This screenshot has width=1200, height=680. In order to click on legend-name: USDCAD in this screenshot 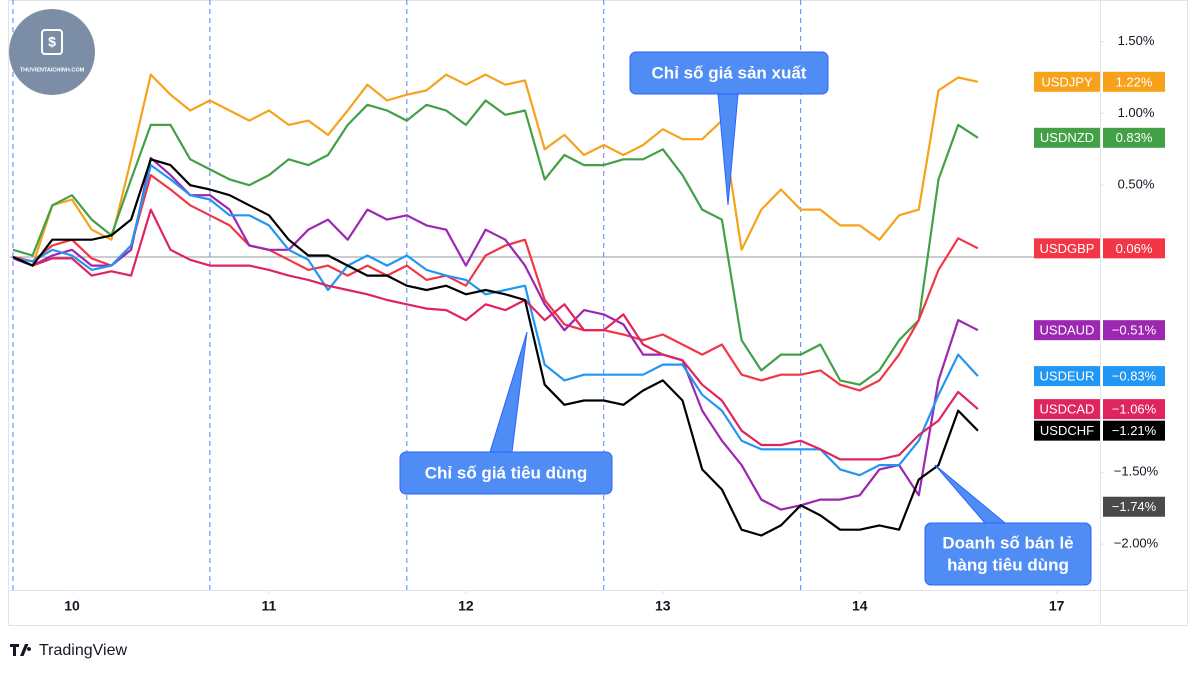, I will do `click(1067, 409)`.